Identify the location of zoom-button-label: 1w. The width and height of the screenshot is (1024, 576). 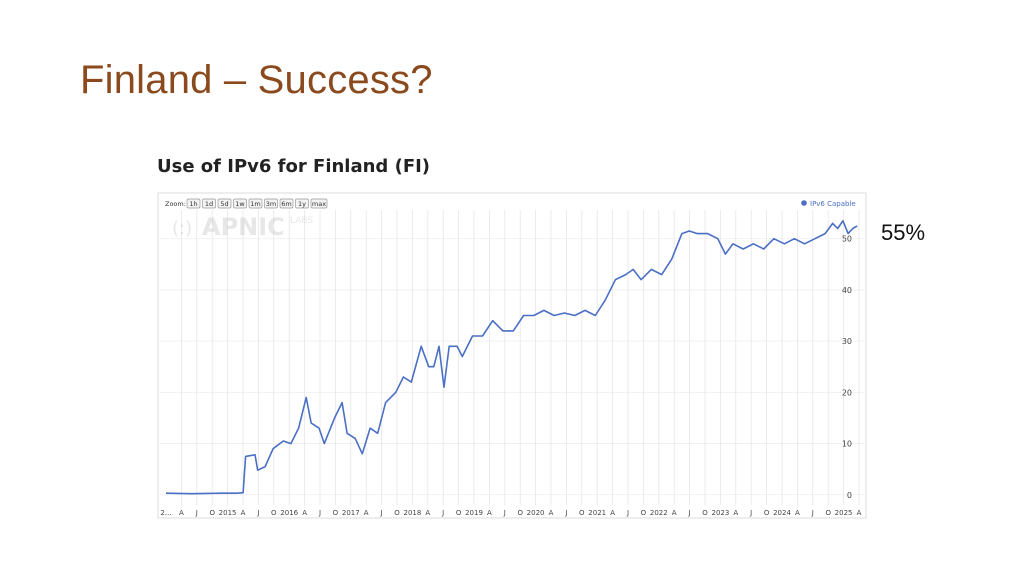
(240, 204).